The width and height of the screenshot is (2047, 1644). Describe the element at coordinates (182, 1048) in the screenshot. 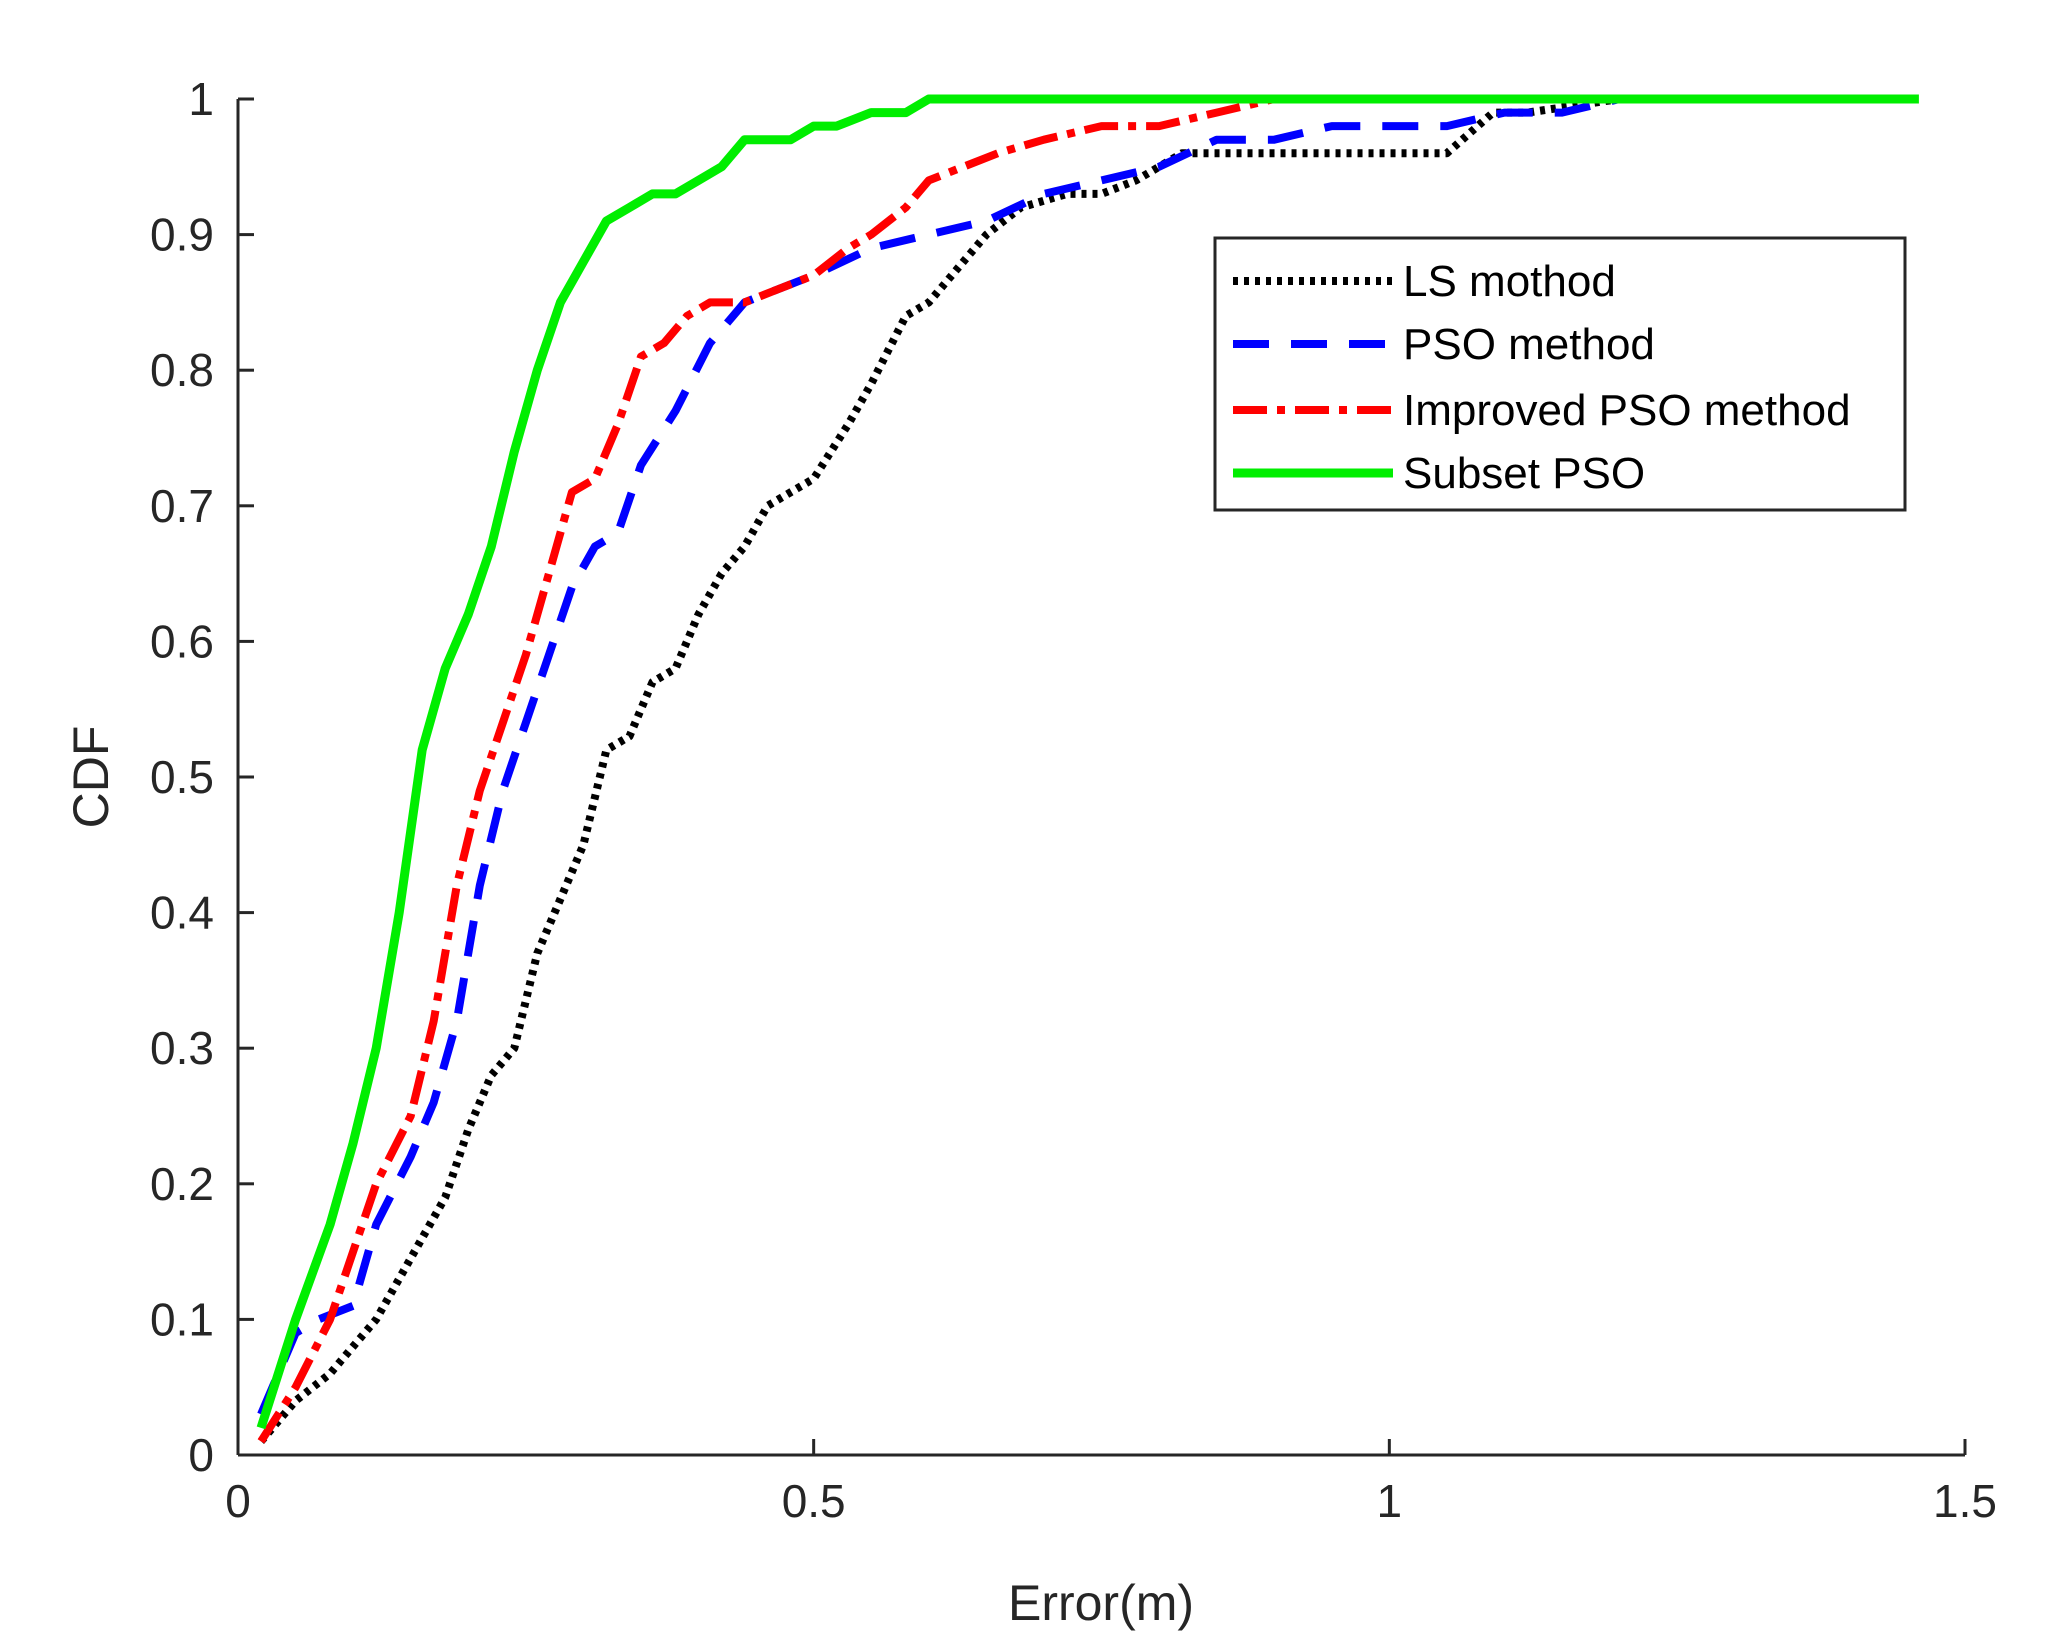

I see `y-tick-label: 0.3` at that location.